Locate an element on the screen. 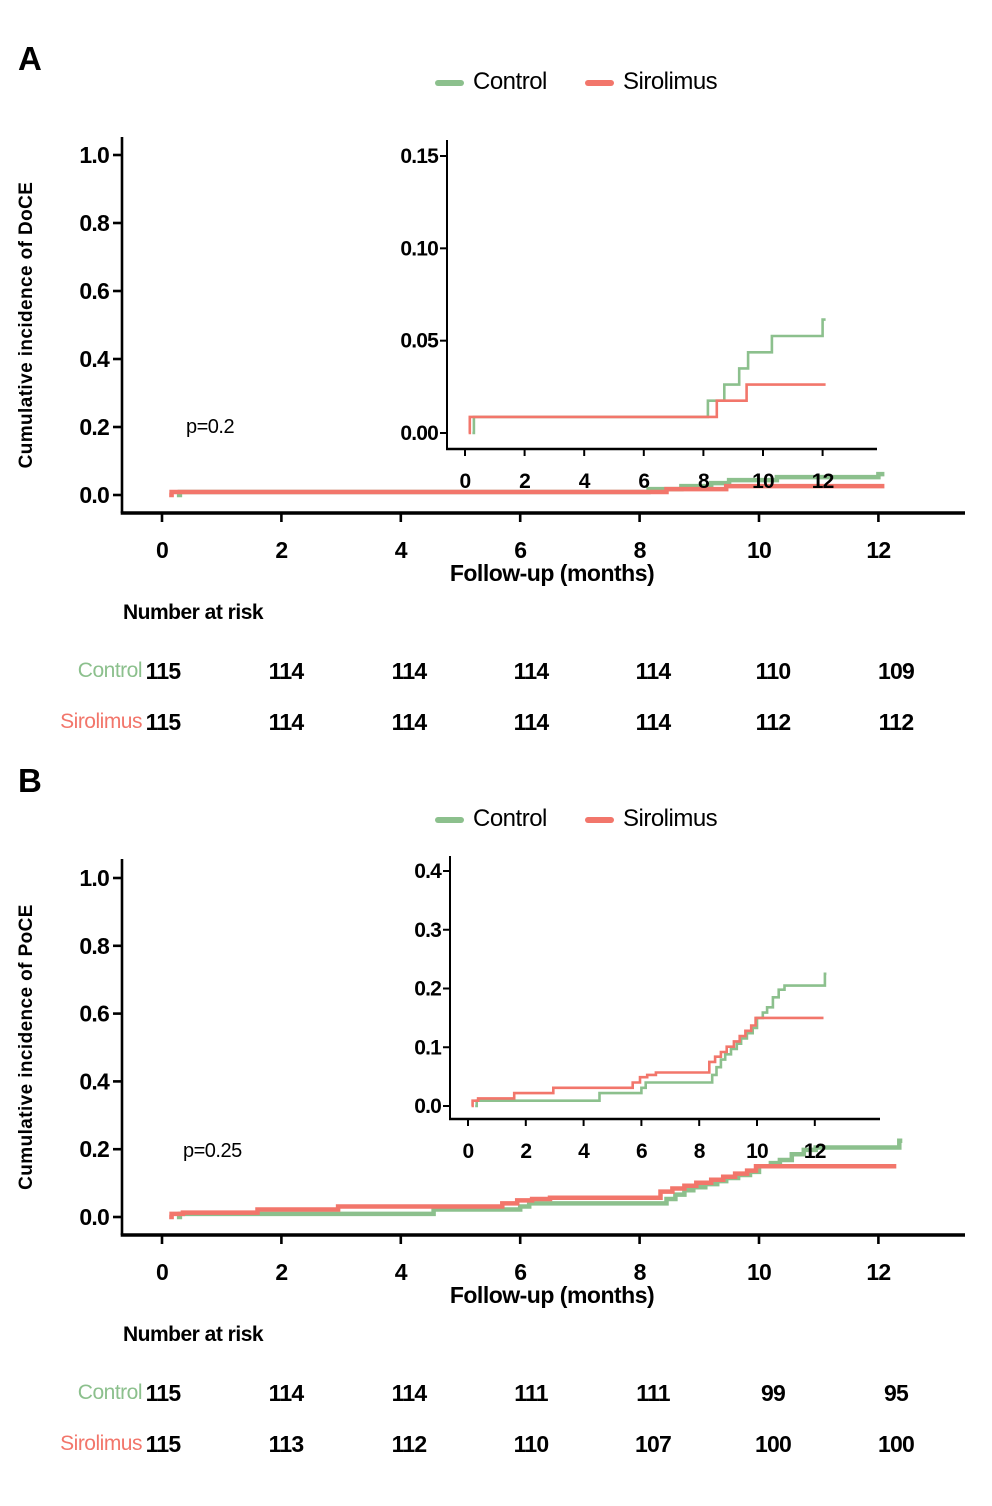  inset-plot-B: 0.0 0.1 0.2 0.3 0.4 0 2 4 6 8 10 12 is located at coordinates (647, 1009).